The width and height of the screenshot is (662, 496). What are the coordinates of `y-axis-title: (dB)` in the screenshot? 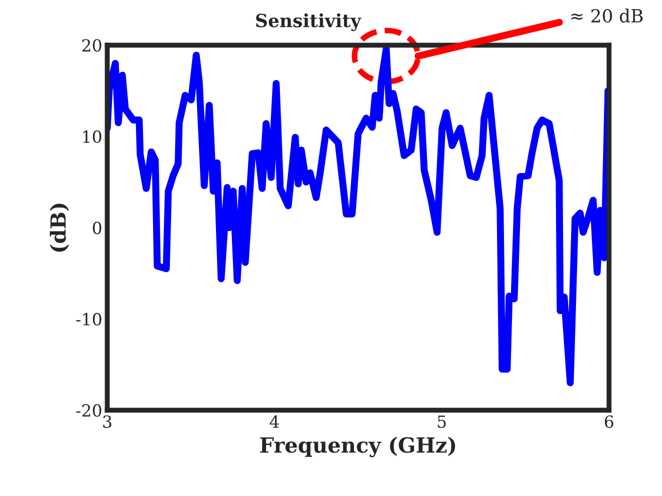 It's located at (59, 228).